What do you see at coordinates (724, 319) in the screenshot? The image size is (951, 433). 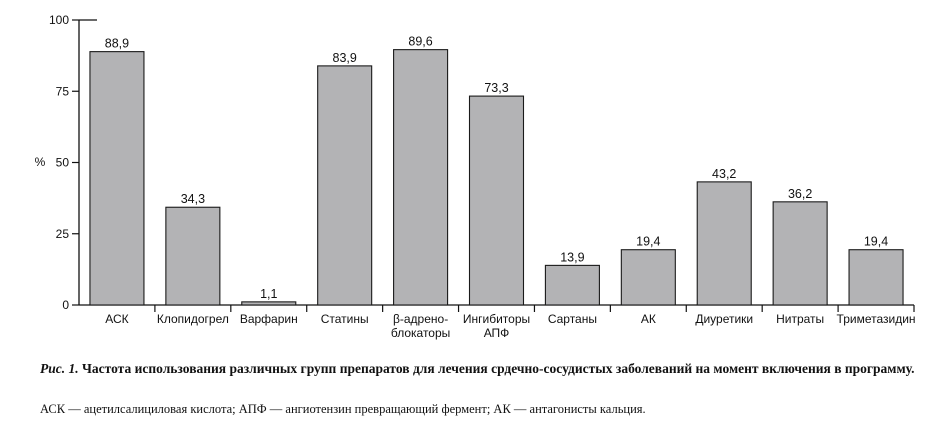 I see `x-category-label: Диуретики` at bounding box center [724, 319].